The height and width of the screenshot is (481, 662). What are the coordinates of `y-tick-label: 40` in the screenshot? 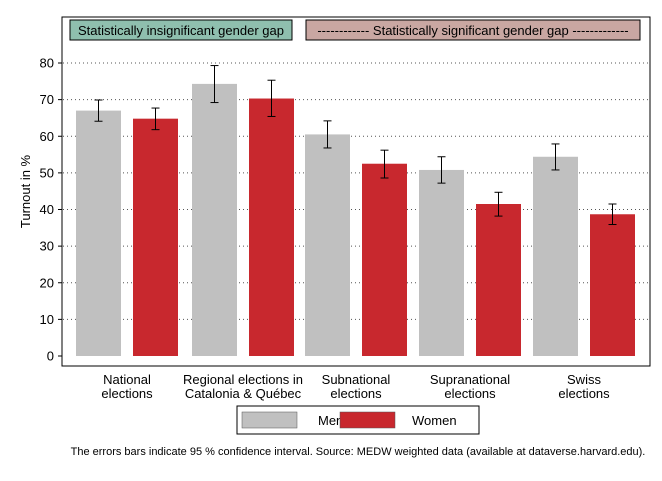 It's located at (47, 209).